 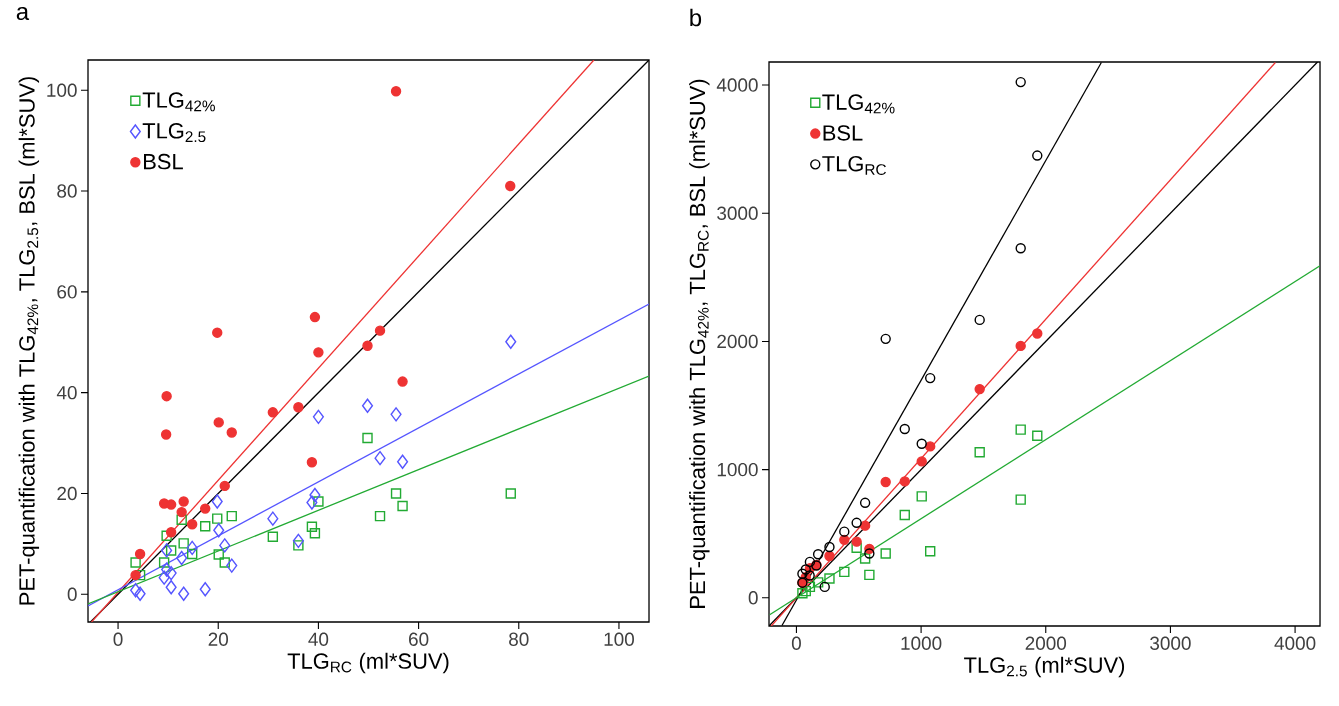 I want to click on legend-label: TLG$_{2.5}$, so click(x=174, y=133).